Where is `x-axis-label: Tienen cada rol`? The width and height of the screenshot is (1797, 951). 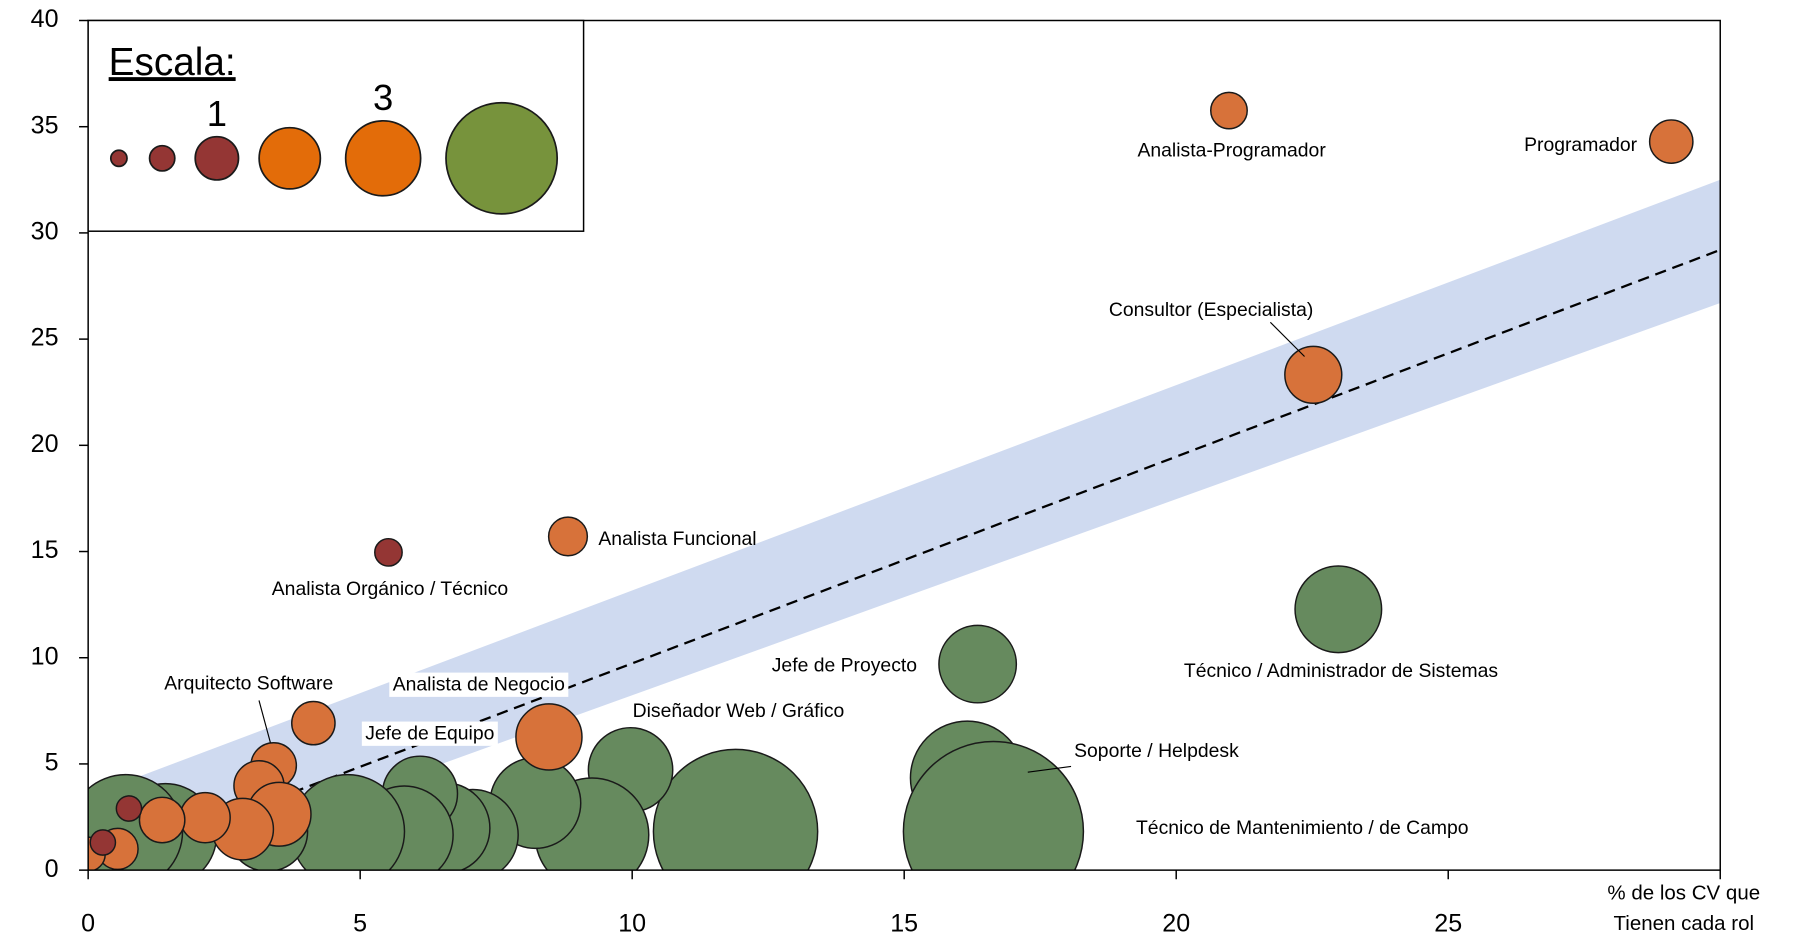 x-axis-label: Tienen cada rol is located at coordinates (1684, 923).